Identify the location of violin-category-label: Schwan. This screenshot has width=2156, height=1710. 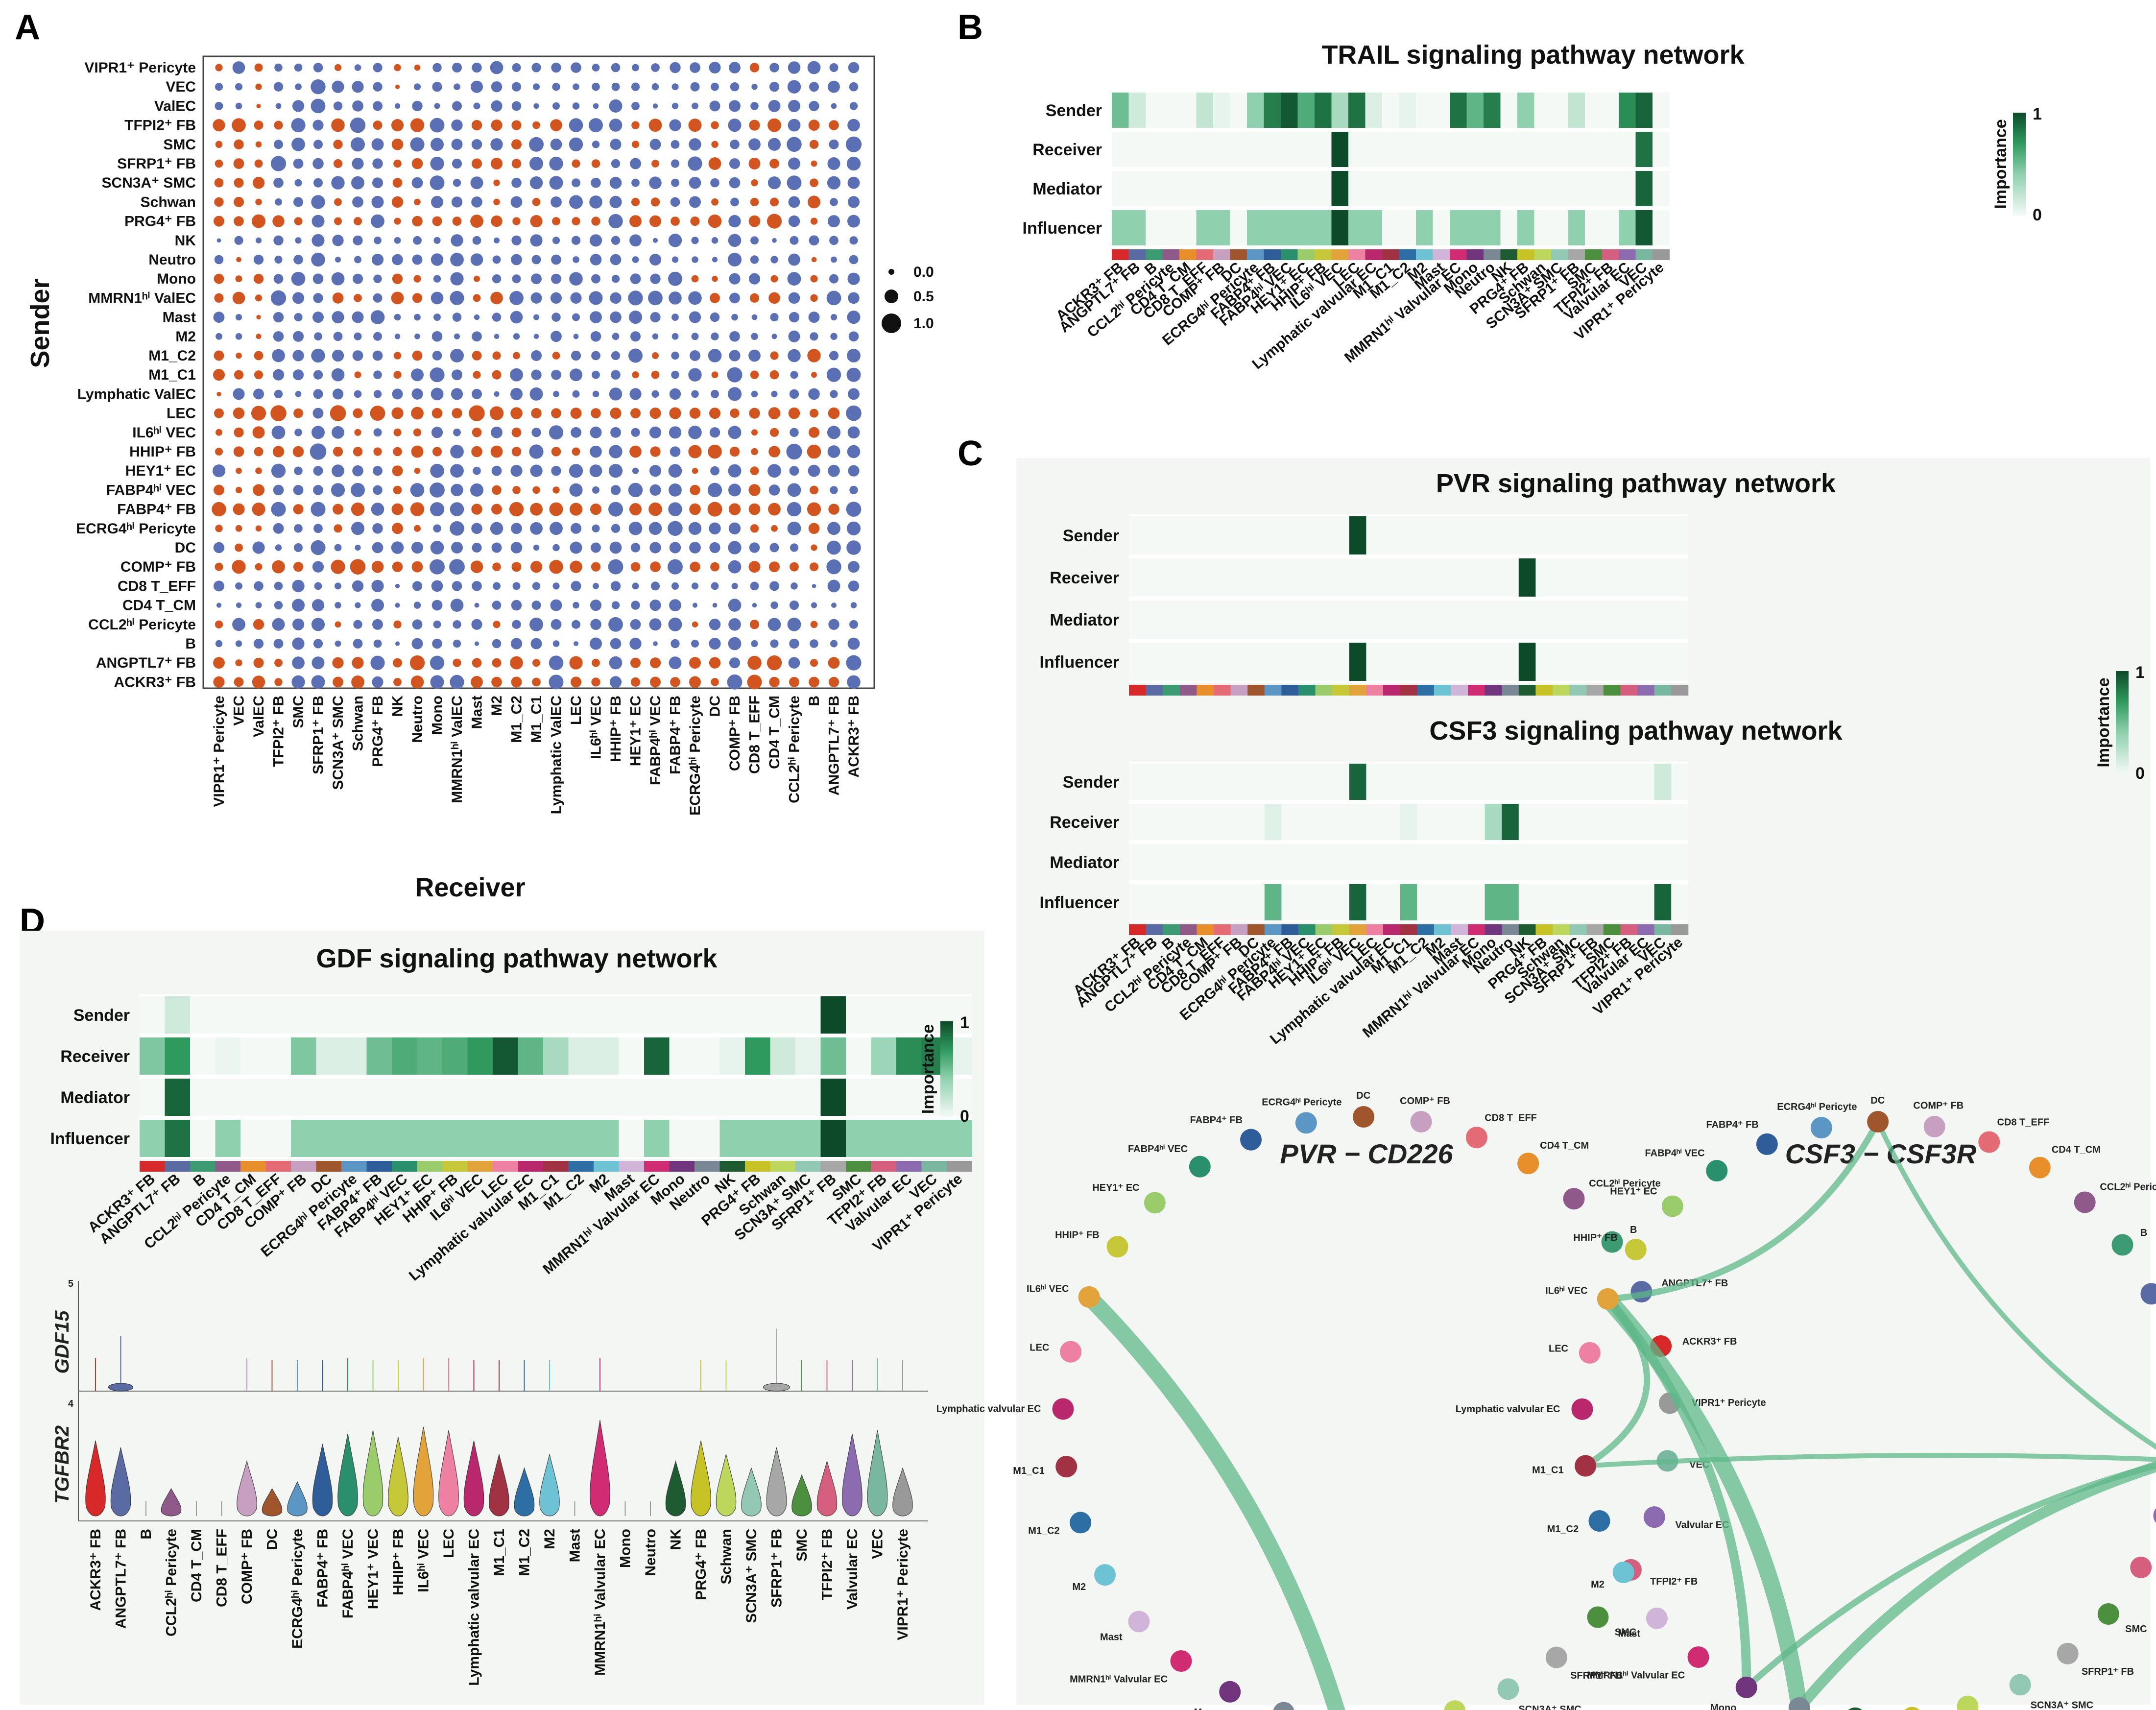
(727, 1557).